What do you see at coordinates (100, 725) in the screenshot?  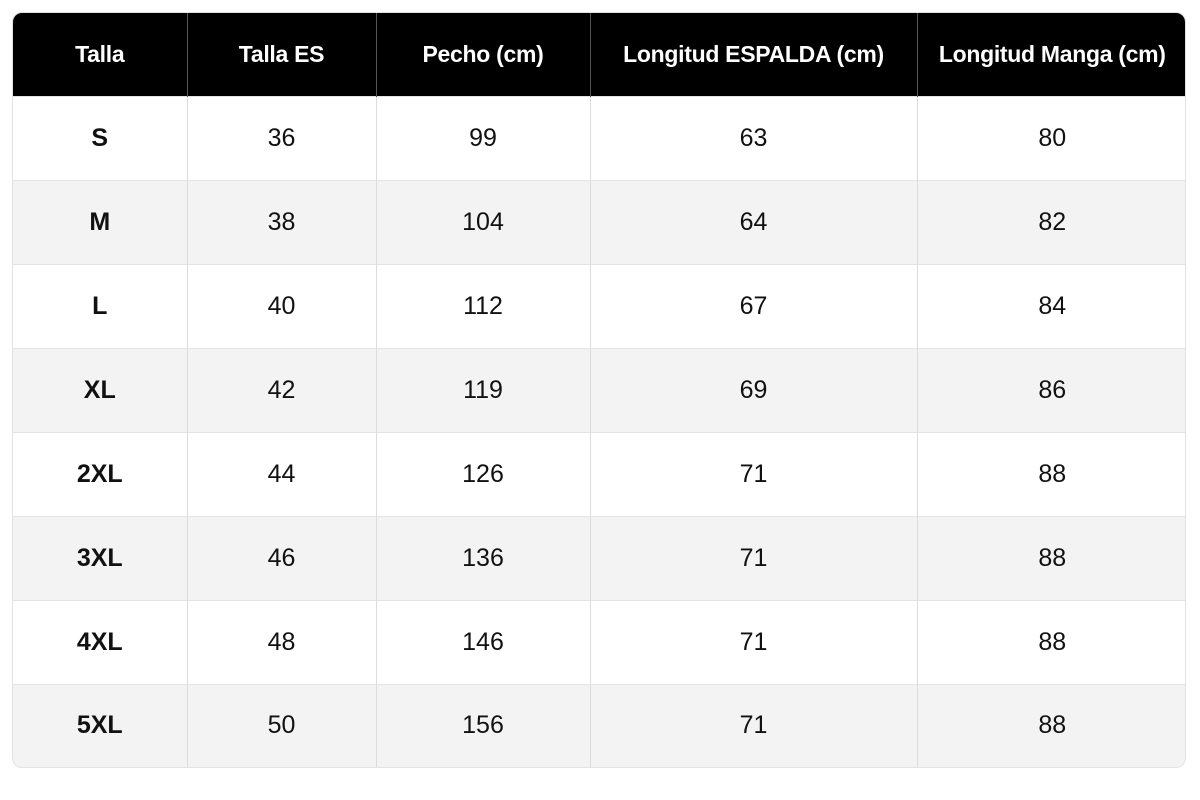 I see `size-cell: 5XL` at bounding box center [100, 725].